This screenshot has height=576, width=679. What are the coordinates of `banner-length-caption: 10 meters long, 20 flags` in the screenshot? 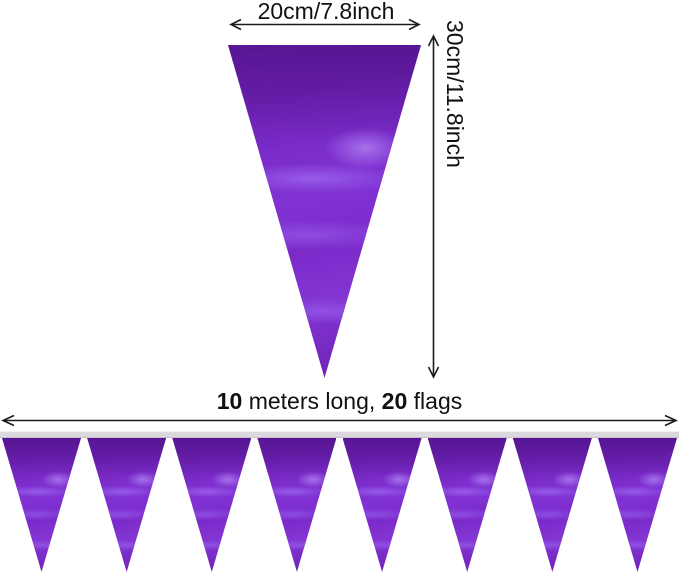 It's located at (339, 401).